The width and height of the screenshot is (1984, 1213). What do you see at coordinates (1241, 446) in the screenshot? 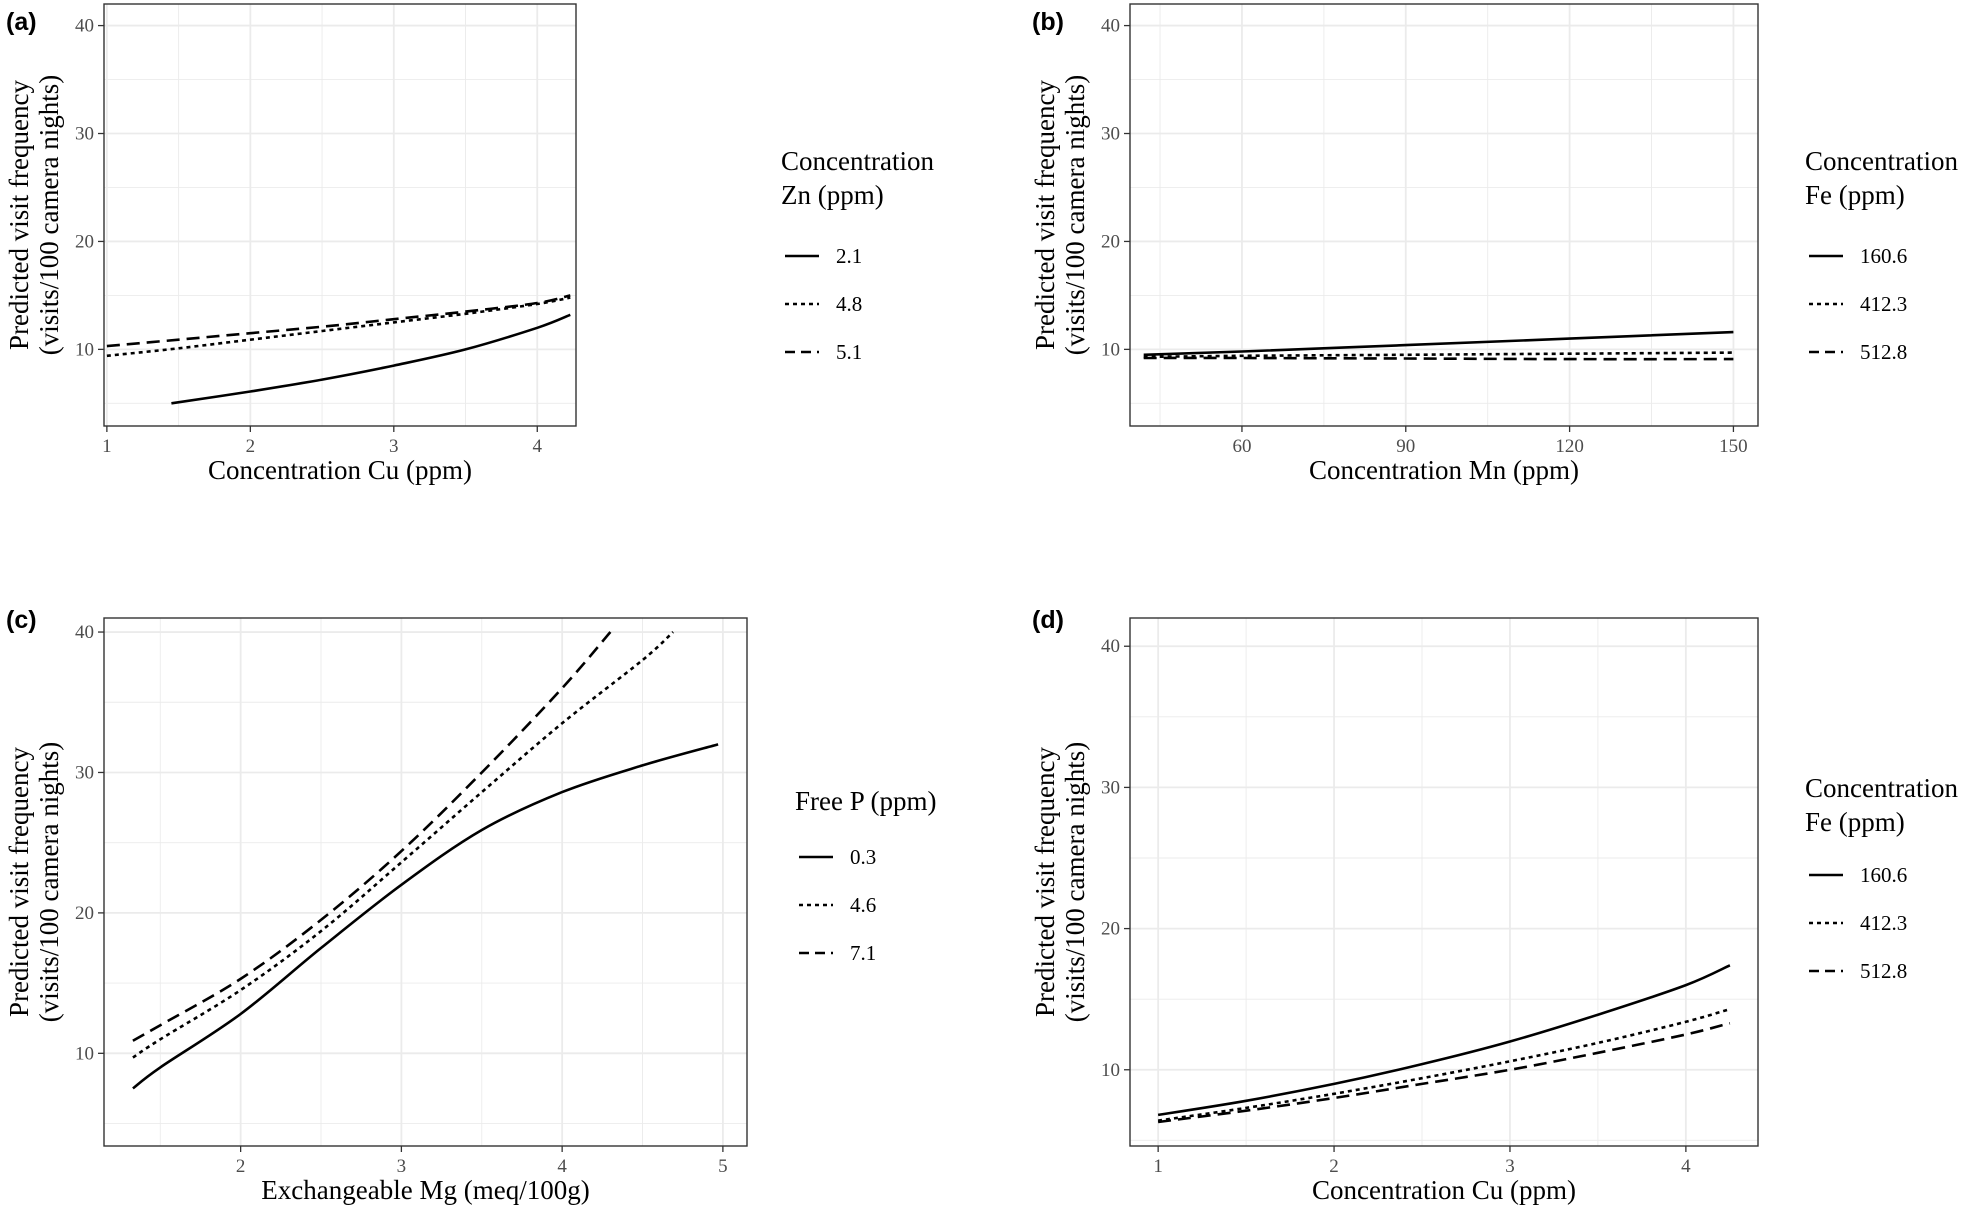
I see `x-tick-label: 60` at bounding box center [1241, 446].